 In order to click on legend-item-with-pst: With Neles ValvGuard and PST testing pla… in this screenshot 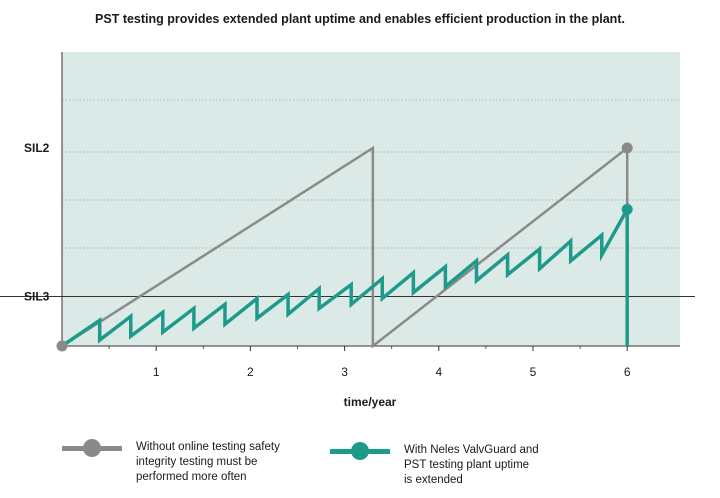, I will do `click(434, 465)`.